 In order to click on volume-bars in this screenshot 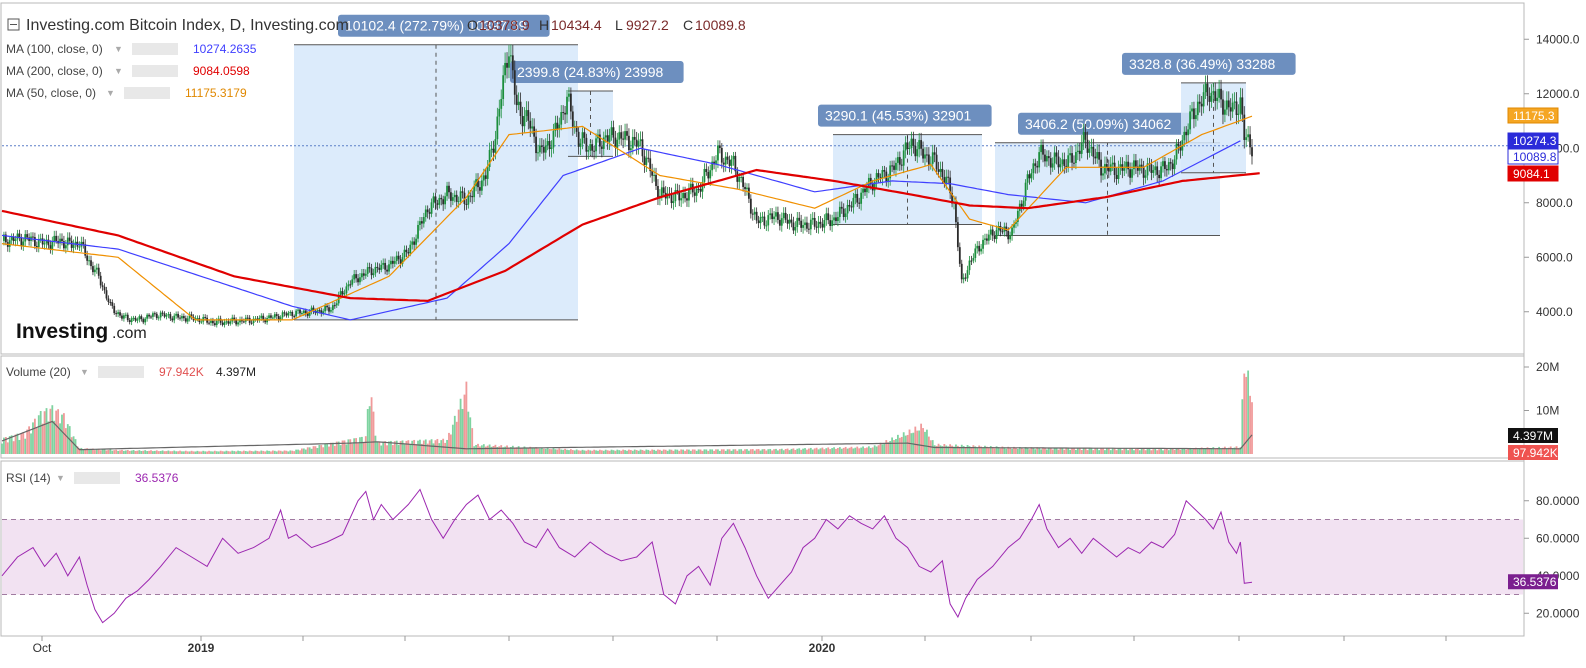, I will do `click(627, 412)`.